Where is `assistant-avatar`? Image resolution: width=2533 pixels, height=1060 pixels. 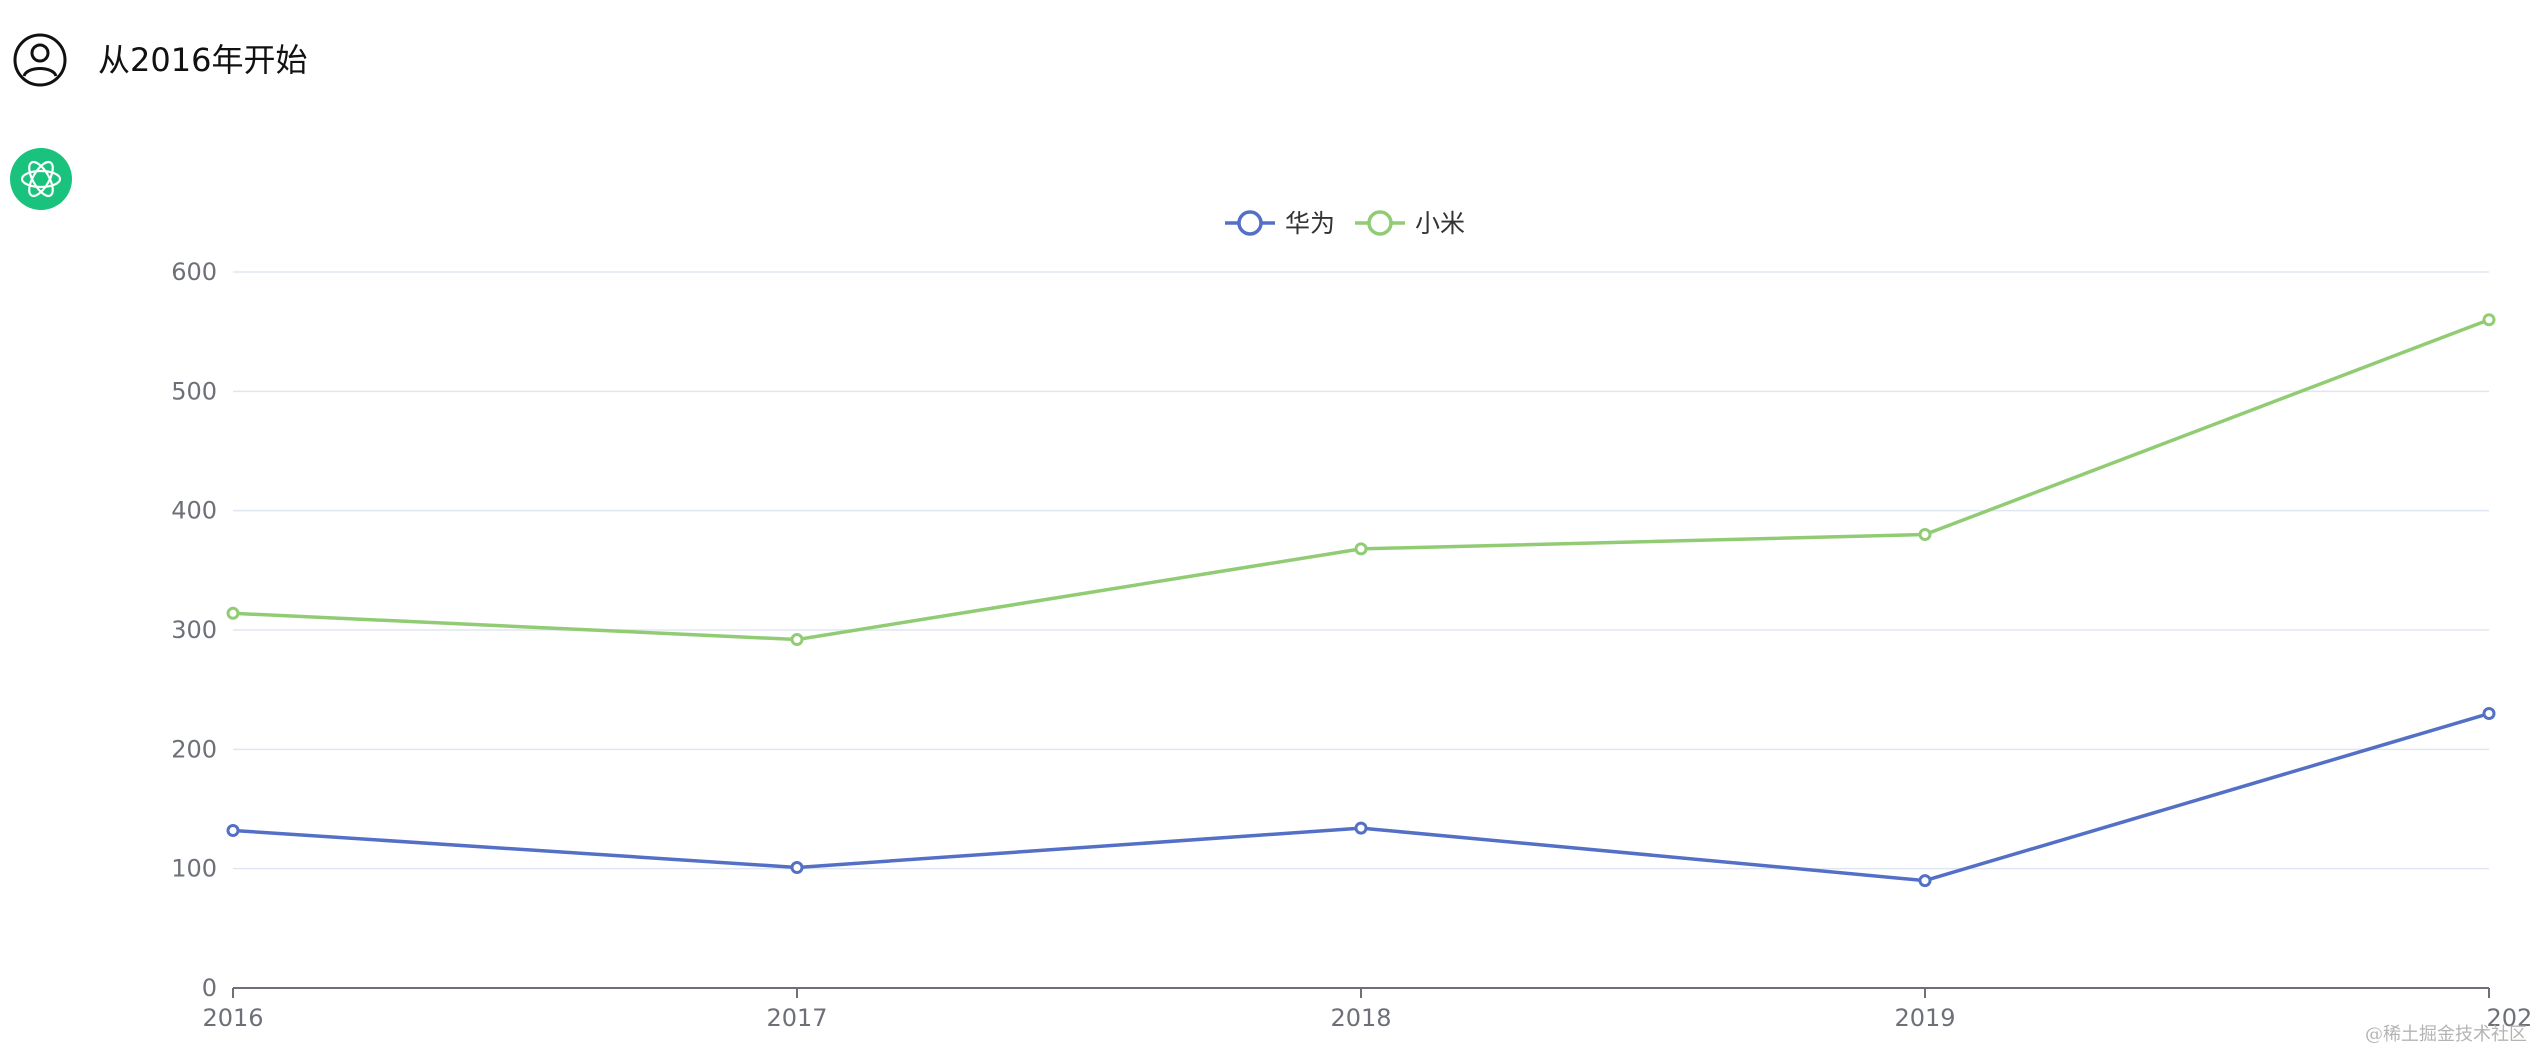 assistant-avatar is located at coordinates (41, 179).